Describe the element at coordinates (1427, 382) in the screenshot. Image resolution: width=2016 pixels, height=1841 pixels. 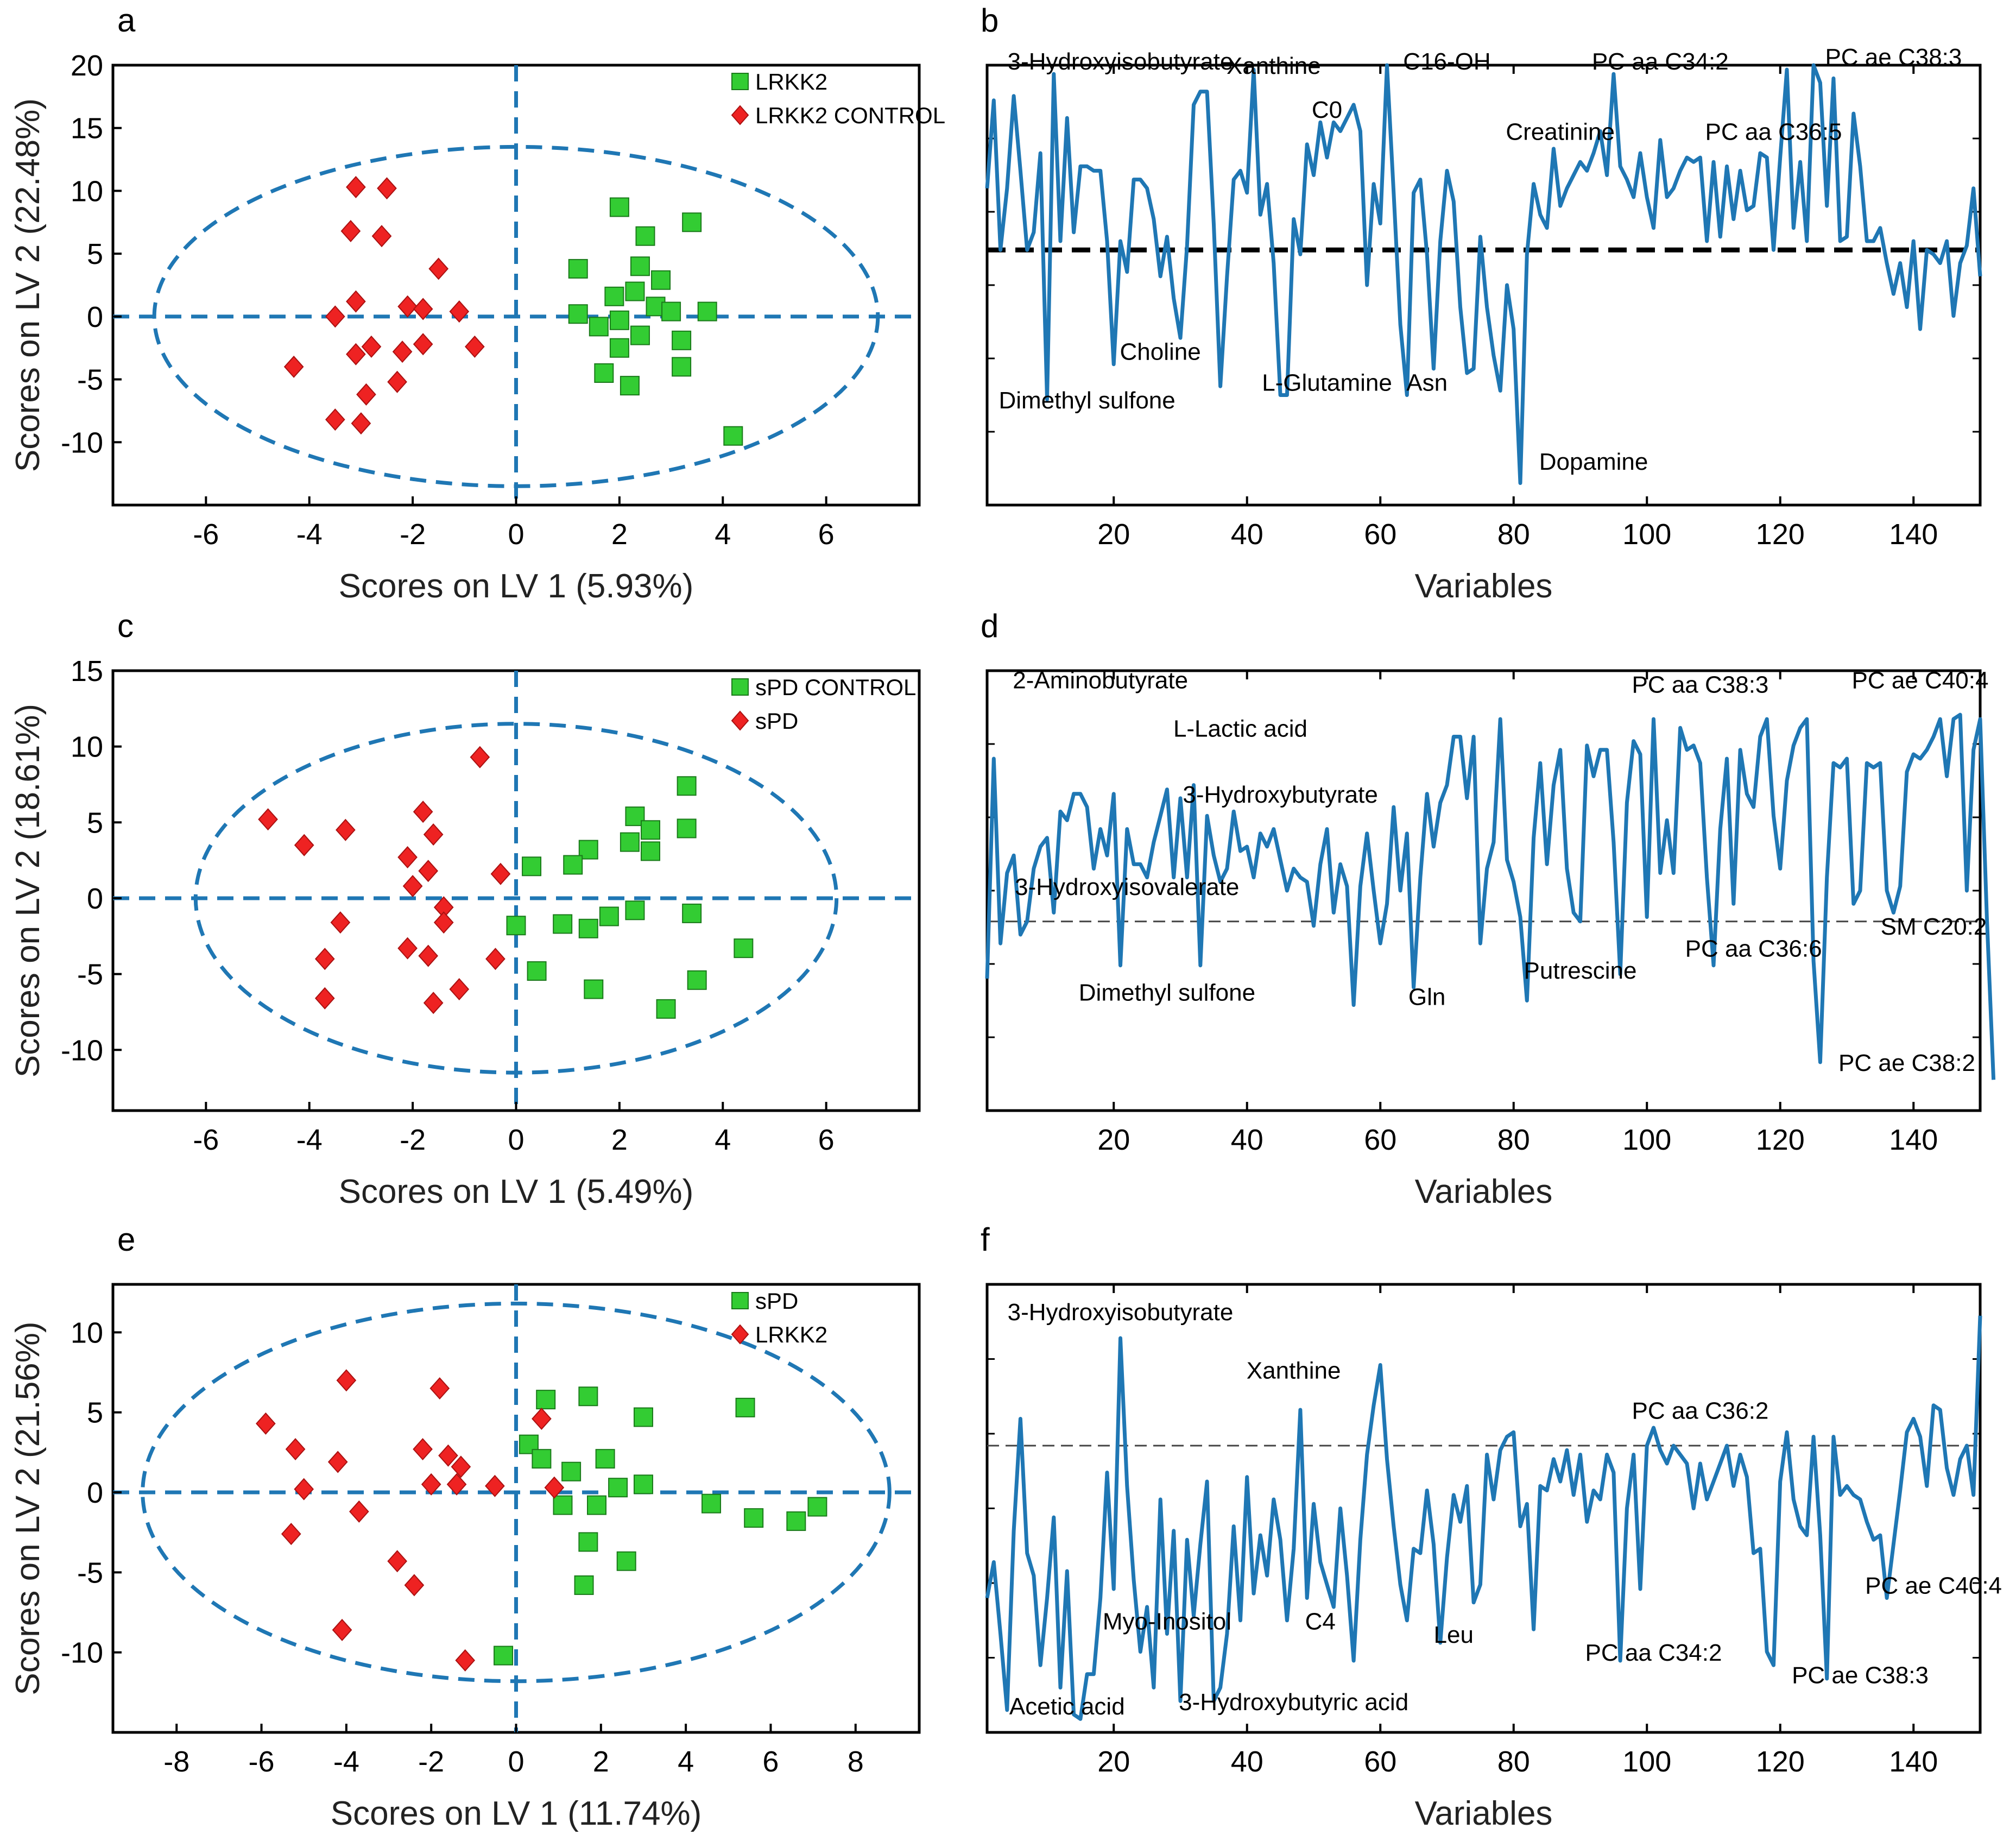
I see `variable-annotation: Asn` at that location.